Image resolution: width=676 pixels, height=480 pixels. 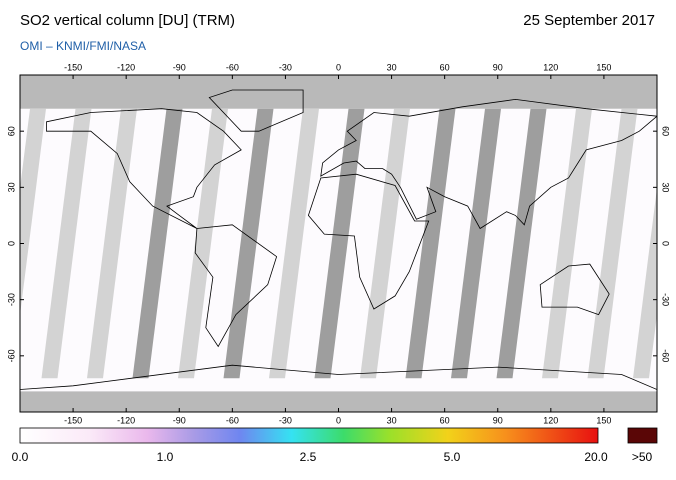 I want to click on colorbar, so click(x=309, y=435).